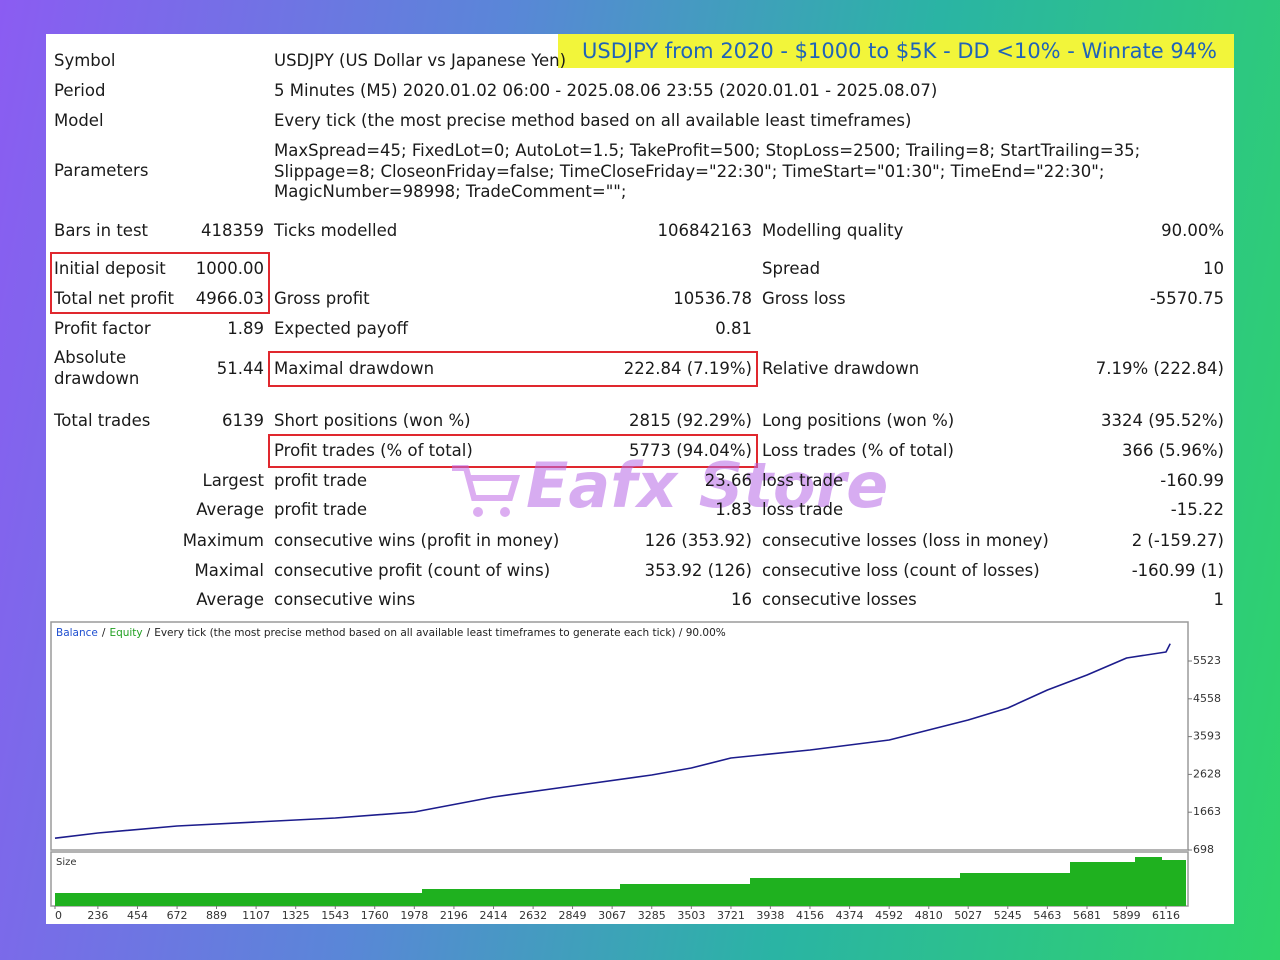  What do you see at coordinates (1207, 660) in the screenshot?
I see `y-tick-label: 5523` at bounding box center [1207, 660].